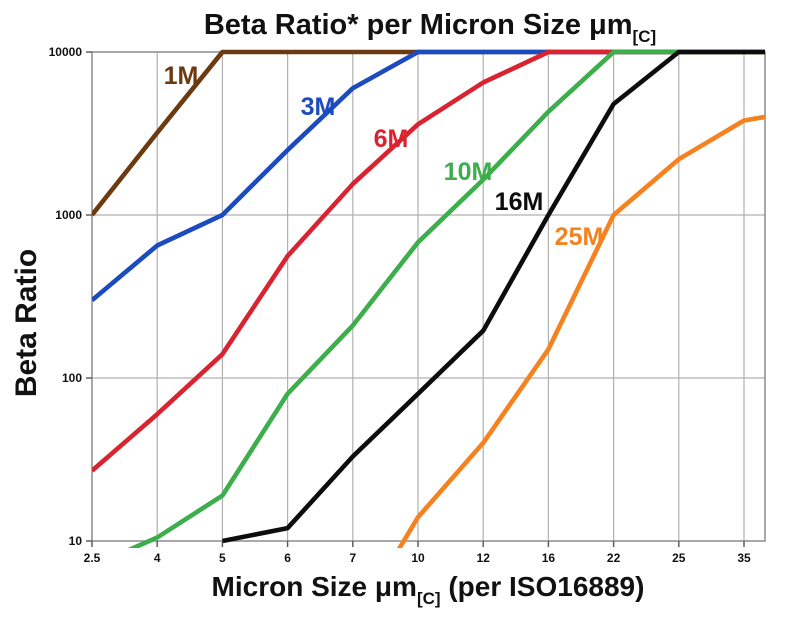 This screenshot has width=800, height=626. What do you see at coordinates (614, 558) in the screenshot?
I see `x-tick-label: 22` at bounding box center [614, 558].